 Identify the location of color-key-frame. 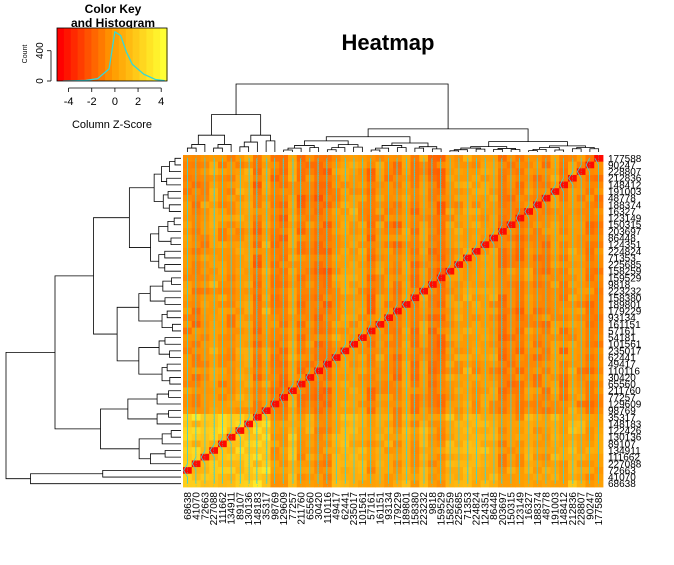
(112, 54).